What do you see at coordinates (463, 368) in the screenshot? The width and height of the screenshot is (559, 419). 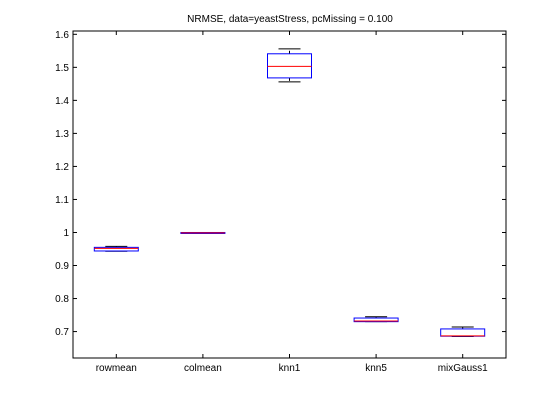 I see `x-tick-label-mixGauss1: mixGauss1` at bounding box center [463, 368].